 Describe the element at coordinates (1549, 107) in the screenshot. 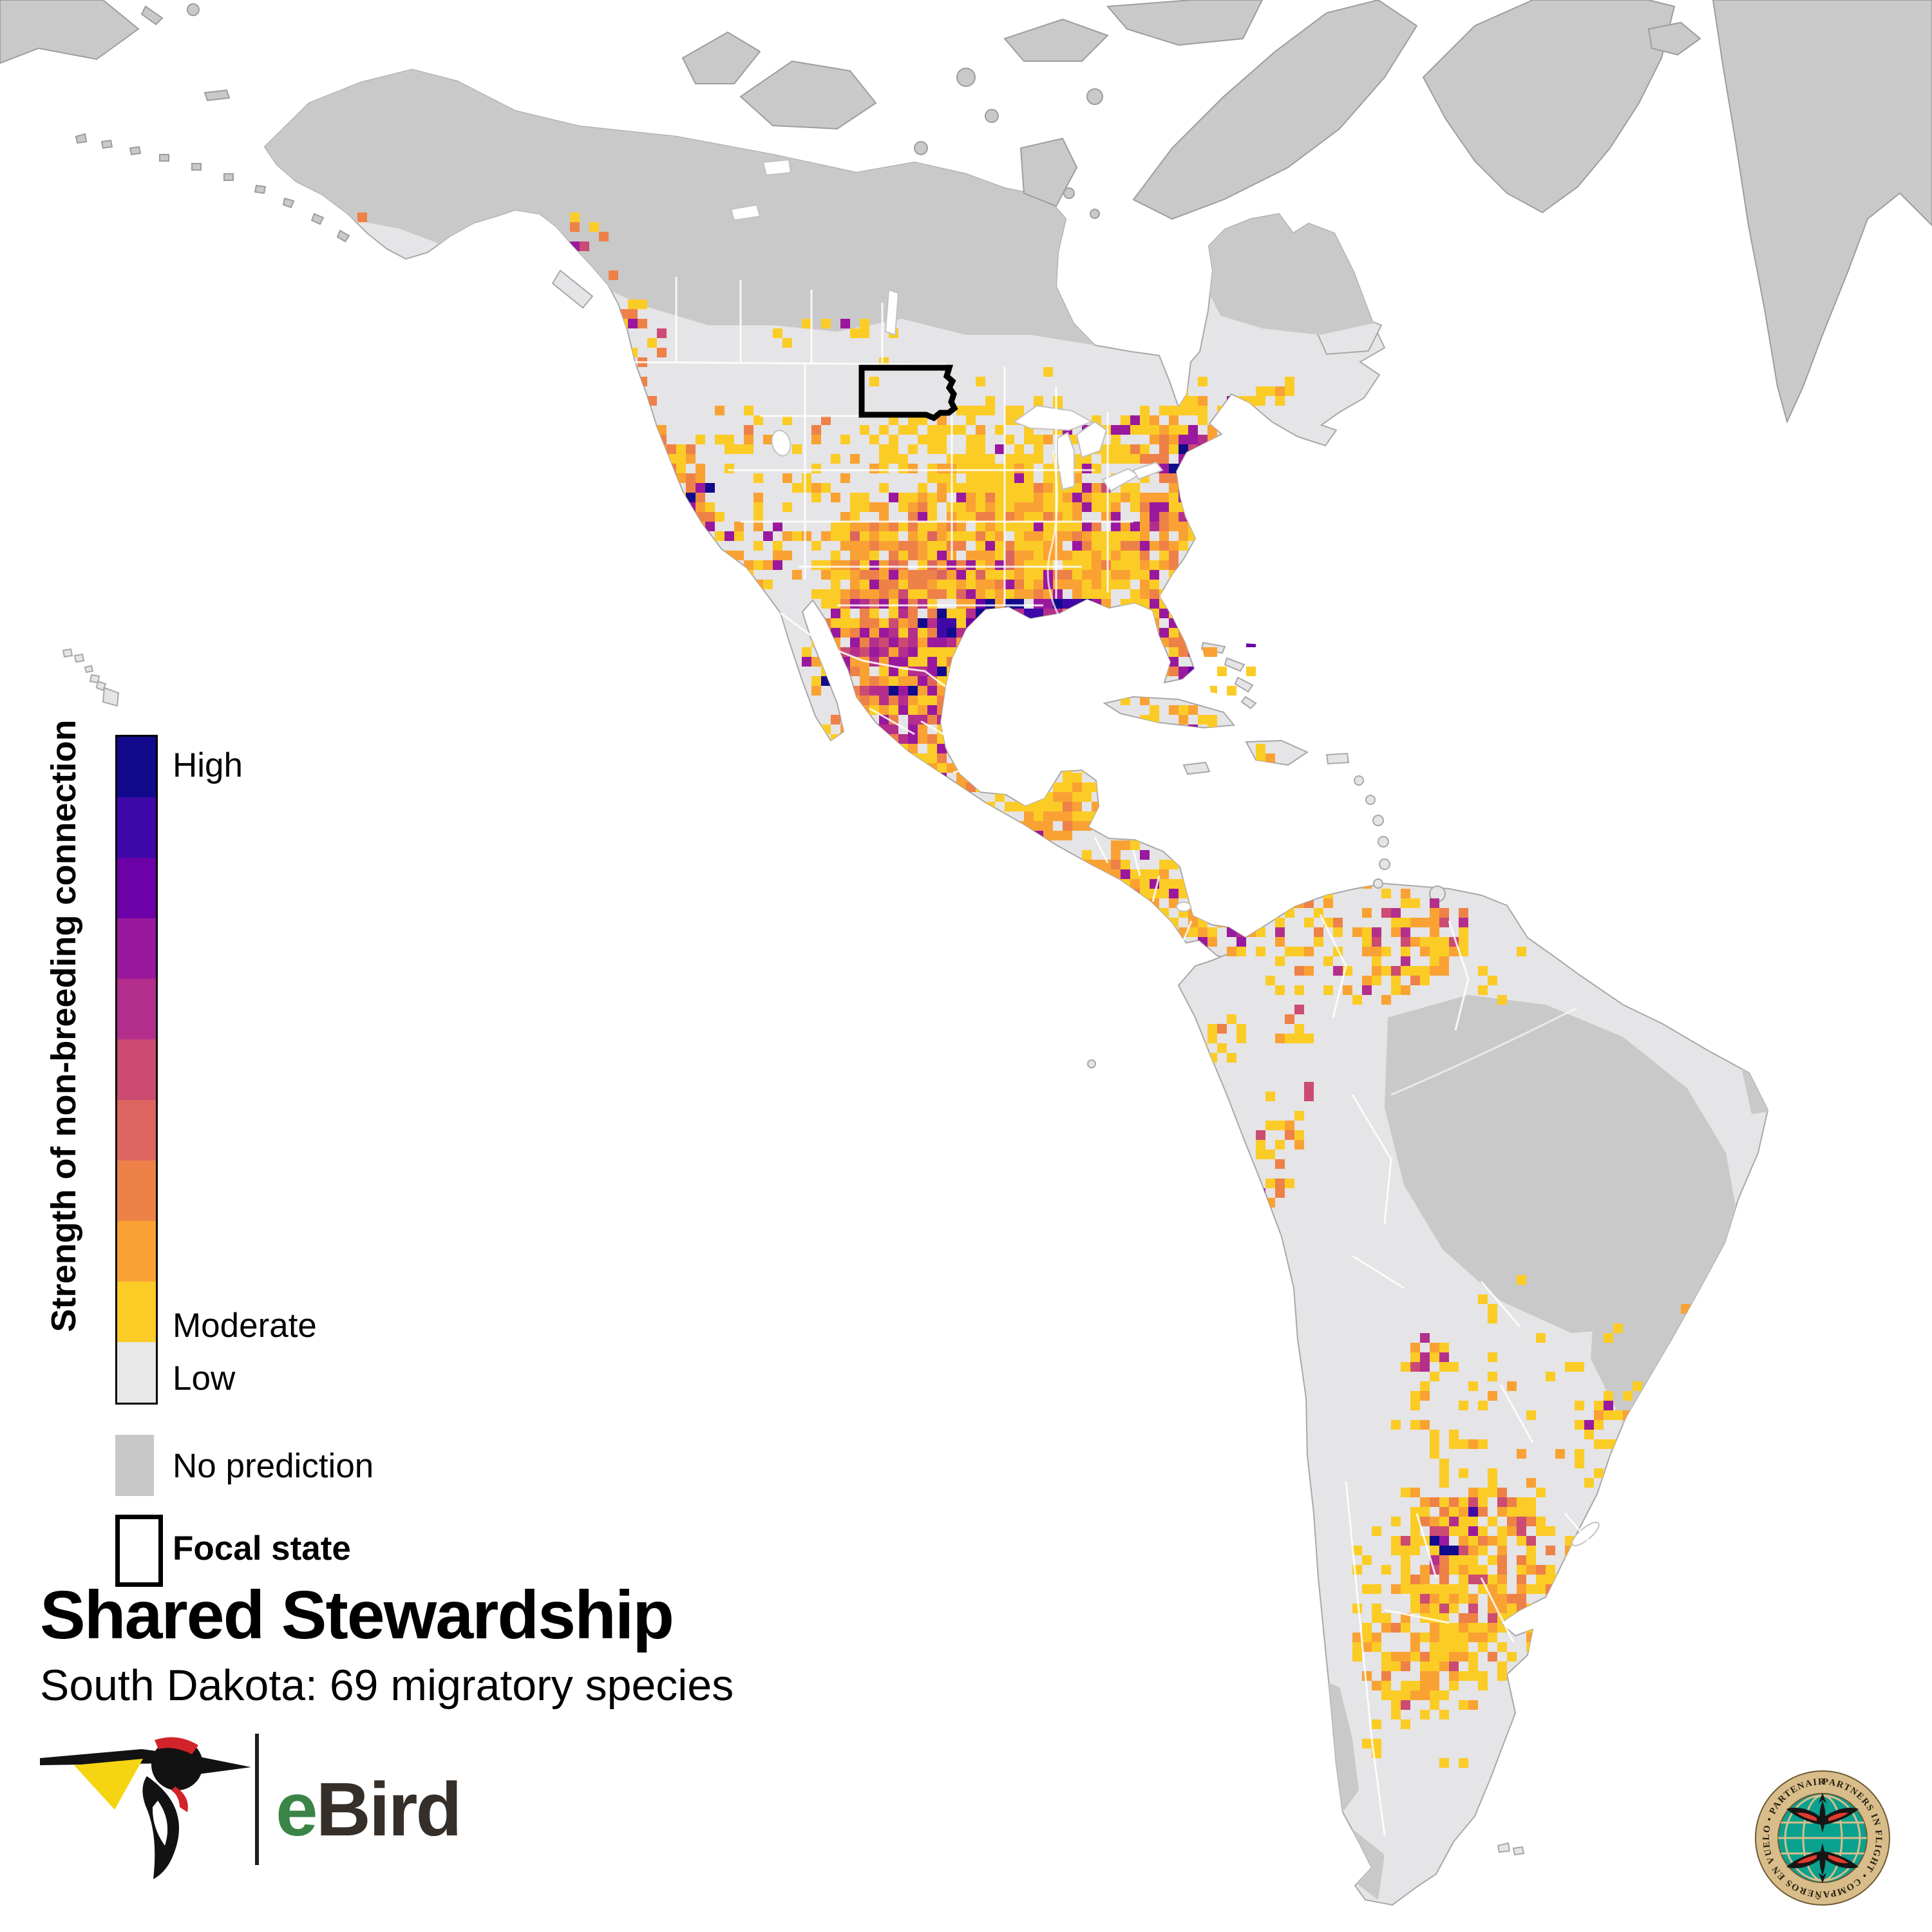

I see `greenland-landmass` at that location.